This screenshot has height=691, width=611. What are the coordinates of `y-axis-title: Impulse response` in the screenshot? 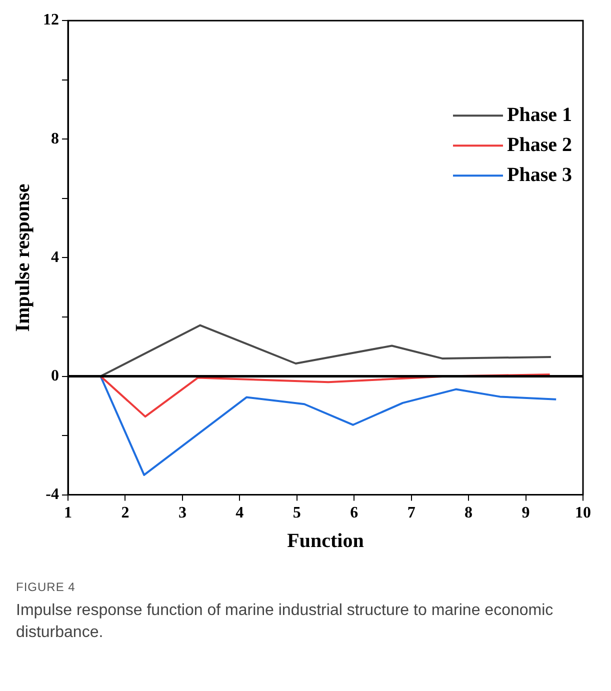 It's located at (23, 258).